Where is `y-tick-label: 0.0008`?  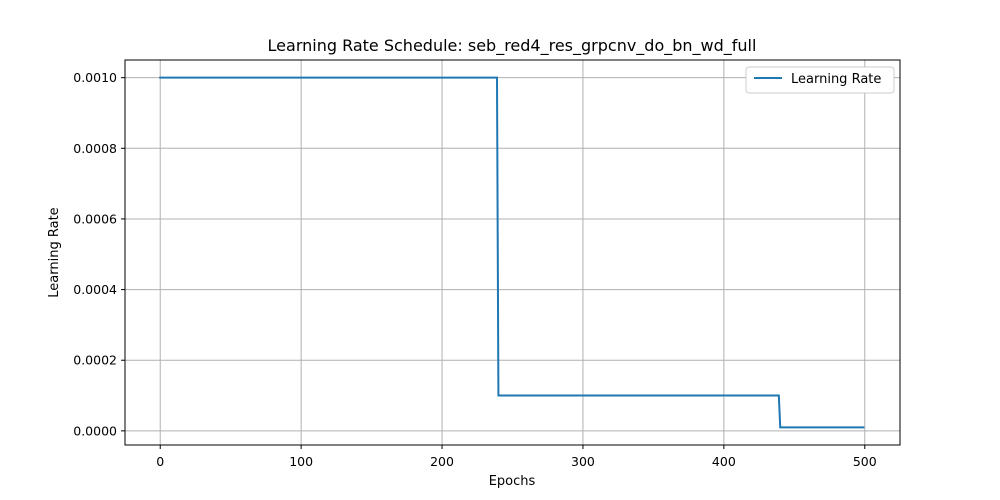 y-tick-label: 0.0008 is located at coordinates (95, 148).